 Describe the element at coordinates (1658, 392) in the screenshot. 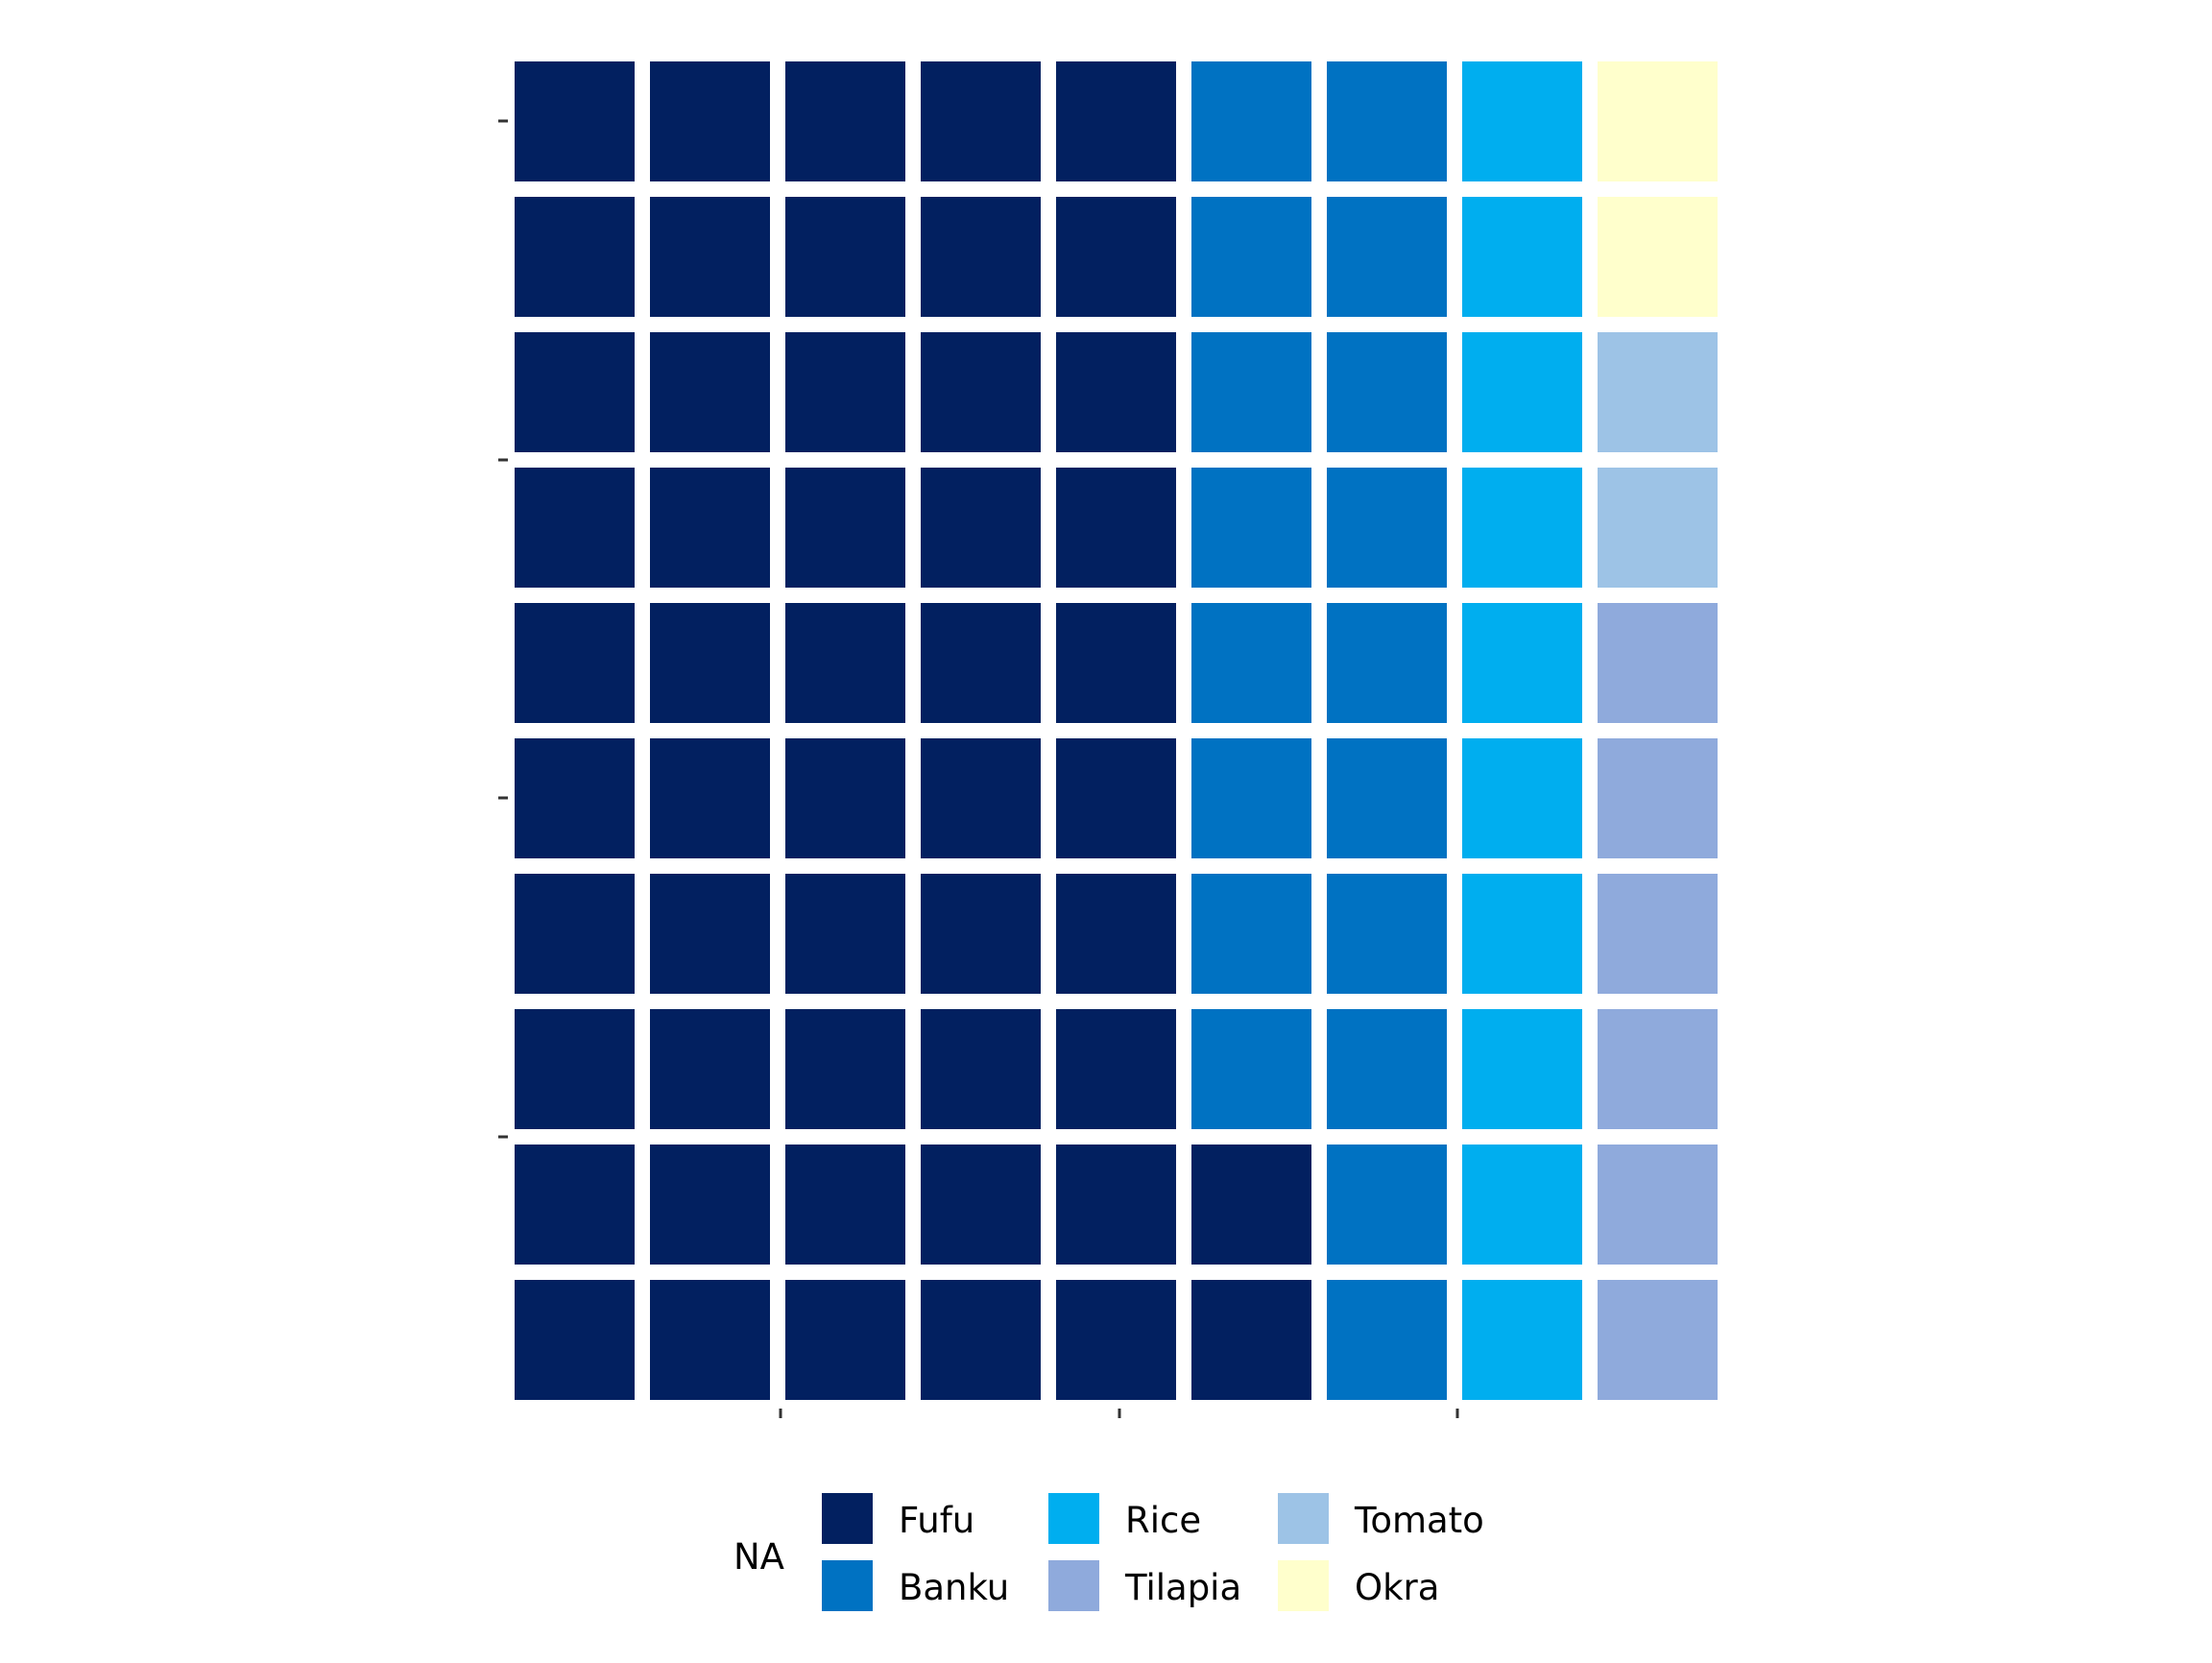

I see `waffle-tile-tomato` at that location.